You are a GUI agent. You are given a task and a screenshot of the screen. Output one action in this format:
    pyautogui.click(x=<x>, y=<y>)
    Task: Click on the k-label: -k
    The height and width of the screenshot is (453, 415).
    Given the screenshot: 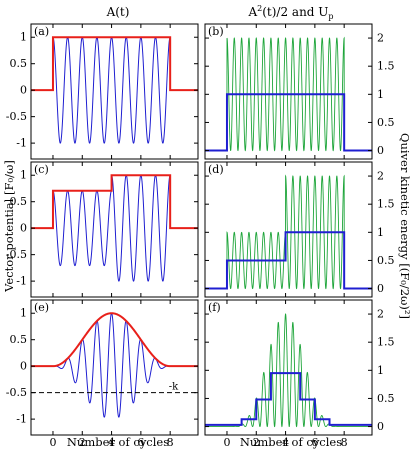 What is the action you would take?
    pyautogui.click(x=174, y=387)
    